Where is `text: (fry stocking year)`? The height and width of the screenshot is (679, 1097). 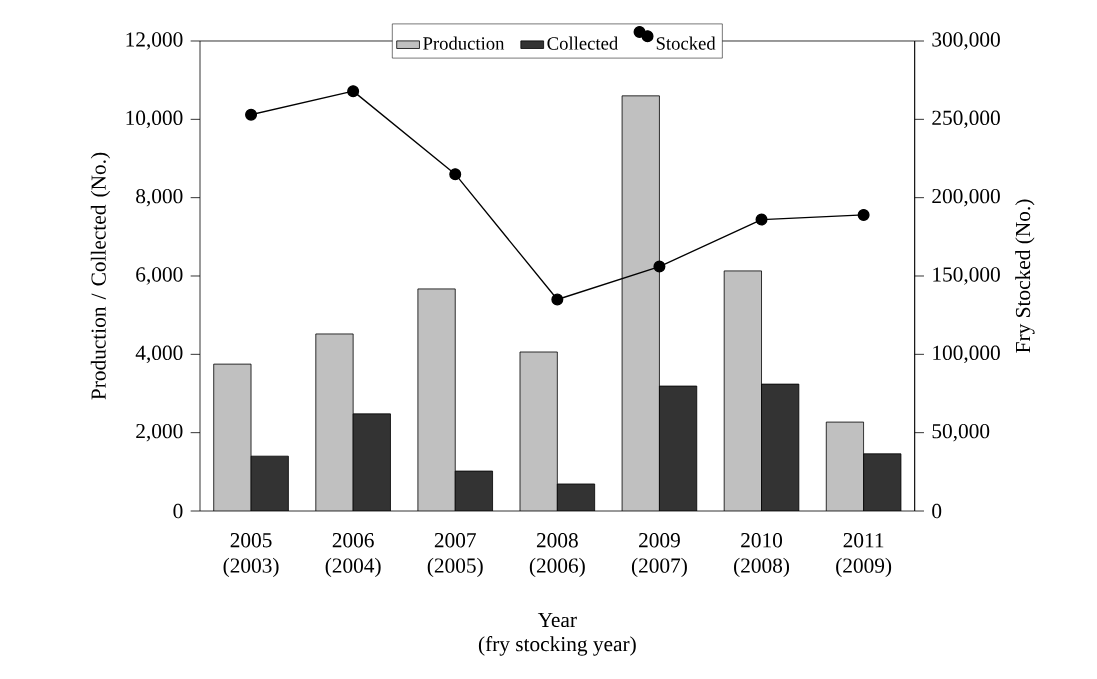
text: (fry stocking year) is located at coordinates (557, 646).